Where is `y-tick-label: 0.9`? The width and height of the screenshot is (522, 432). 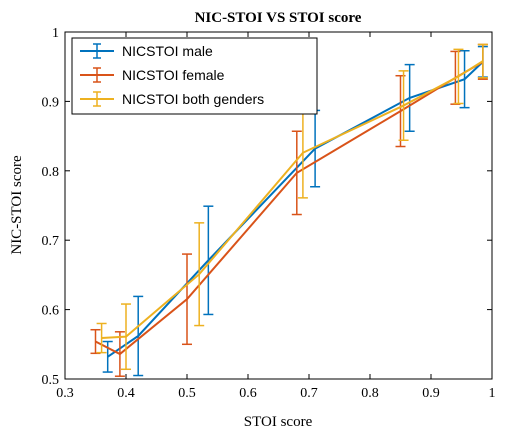 y-tick-label: 0.9 is located at coordinates (51, 102).